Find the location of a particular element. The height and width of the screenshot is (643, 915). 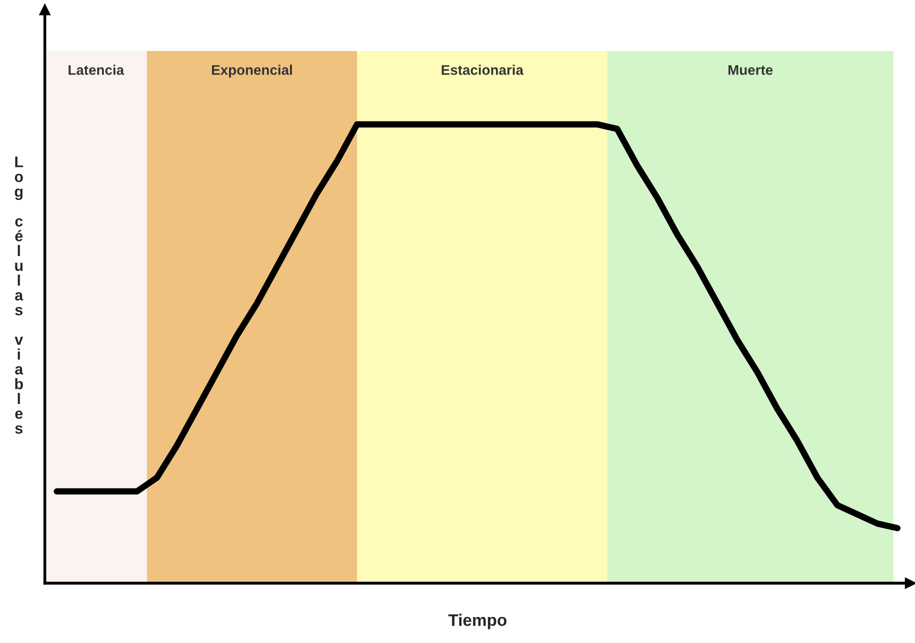

text: Log células viables is located at coordinates (19, 295).